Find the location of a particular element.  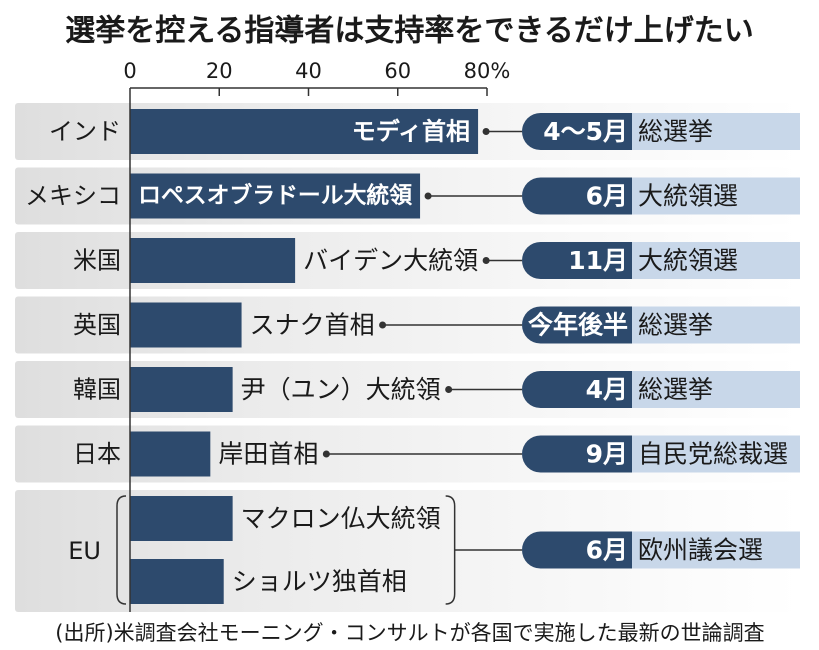

election-timing-label: 11月 is located at coordinates (598, 260).